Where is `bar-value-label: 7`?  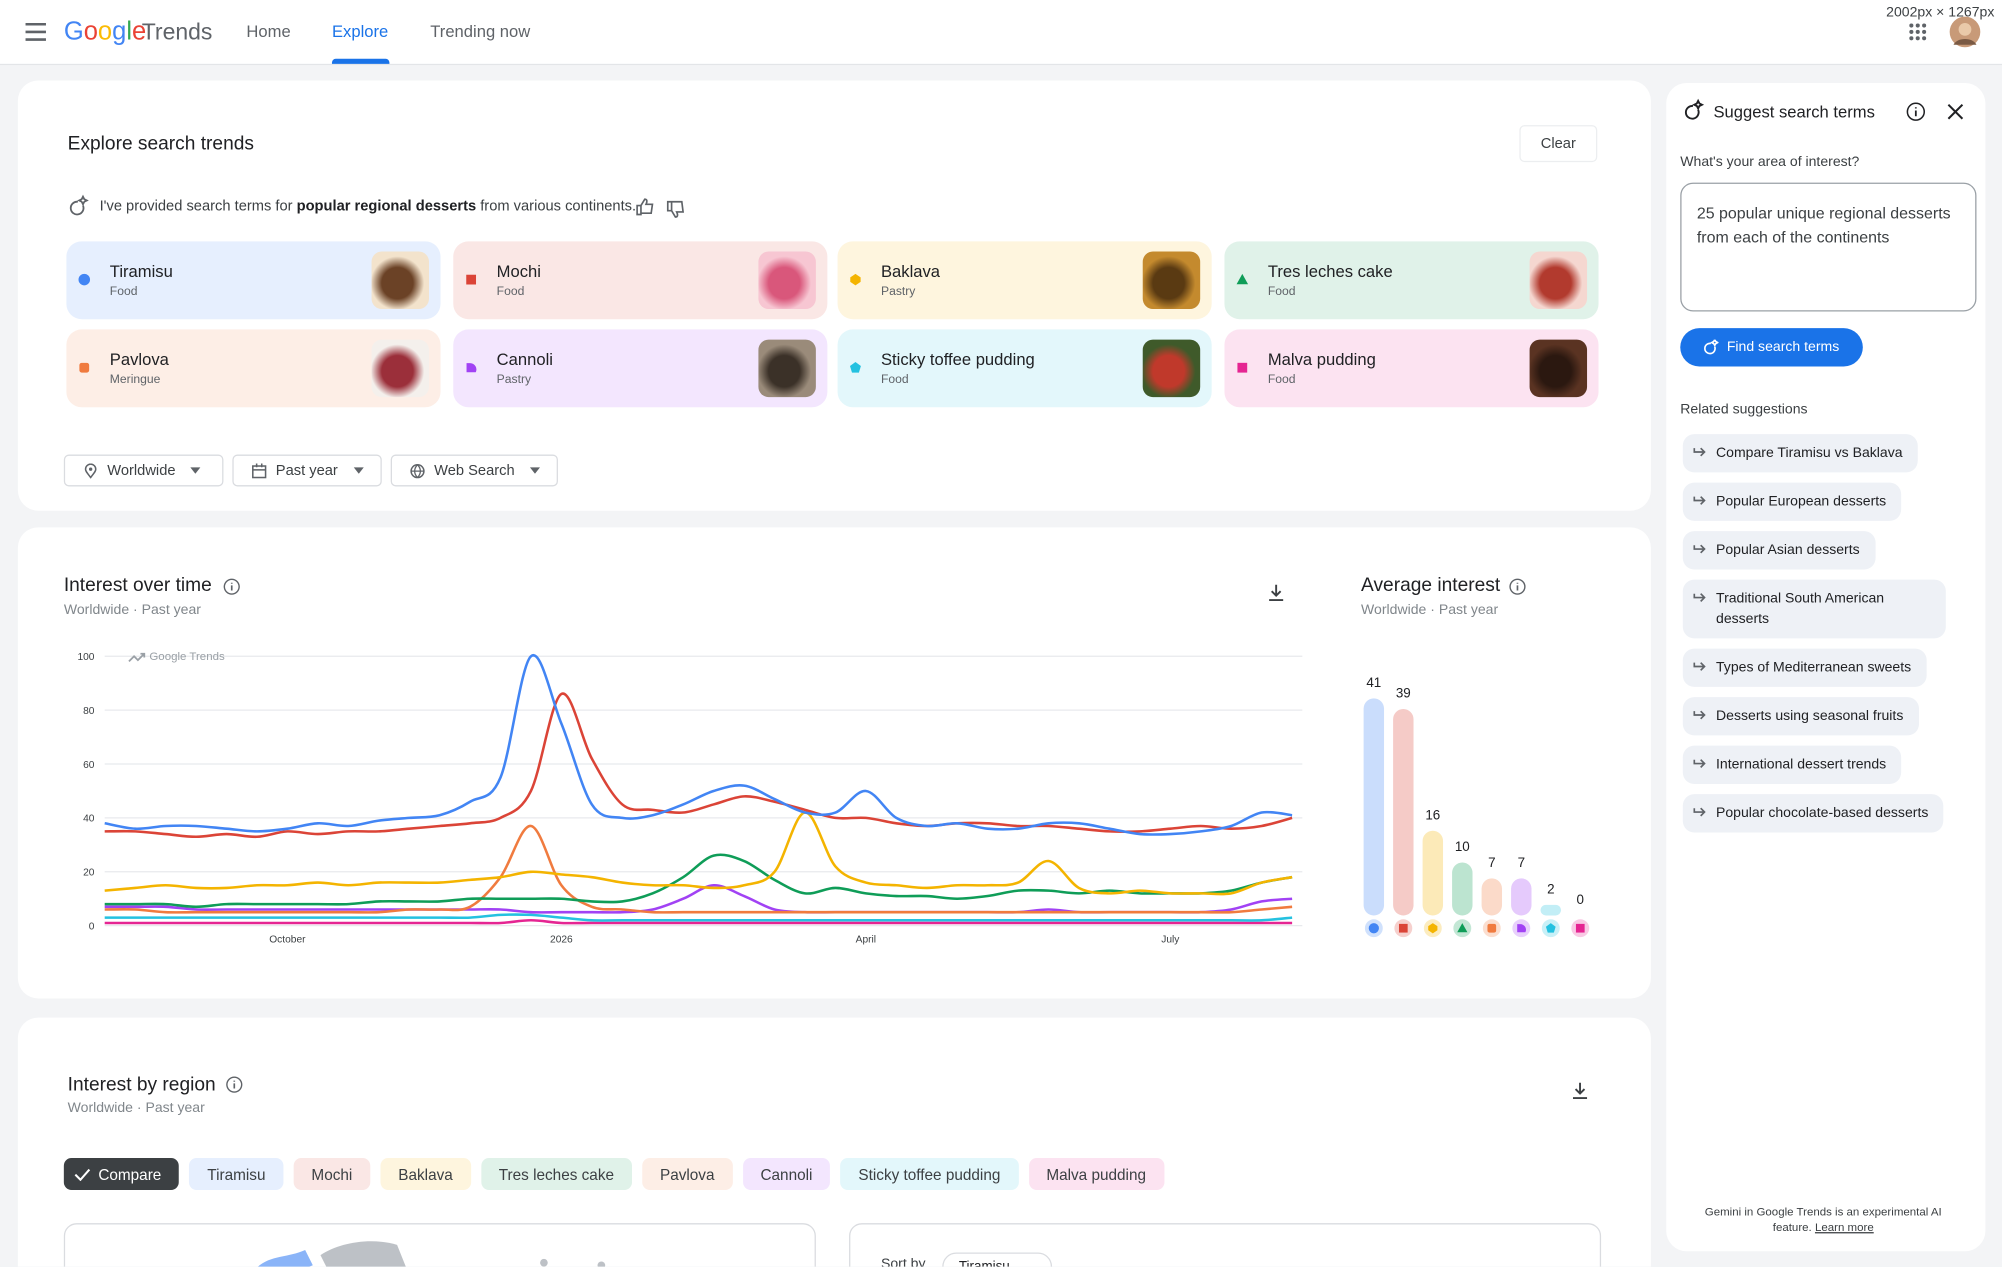
bar-value-label: 7 is located at coordinates (1521, 862).